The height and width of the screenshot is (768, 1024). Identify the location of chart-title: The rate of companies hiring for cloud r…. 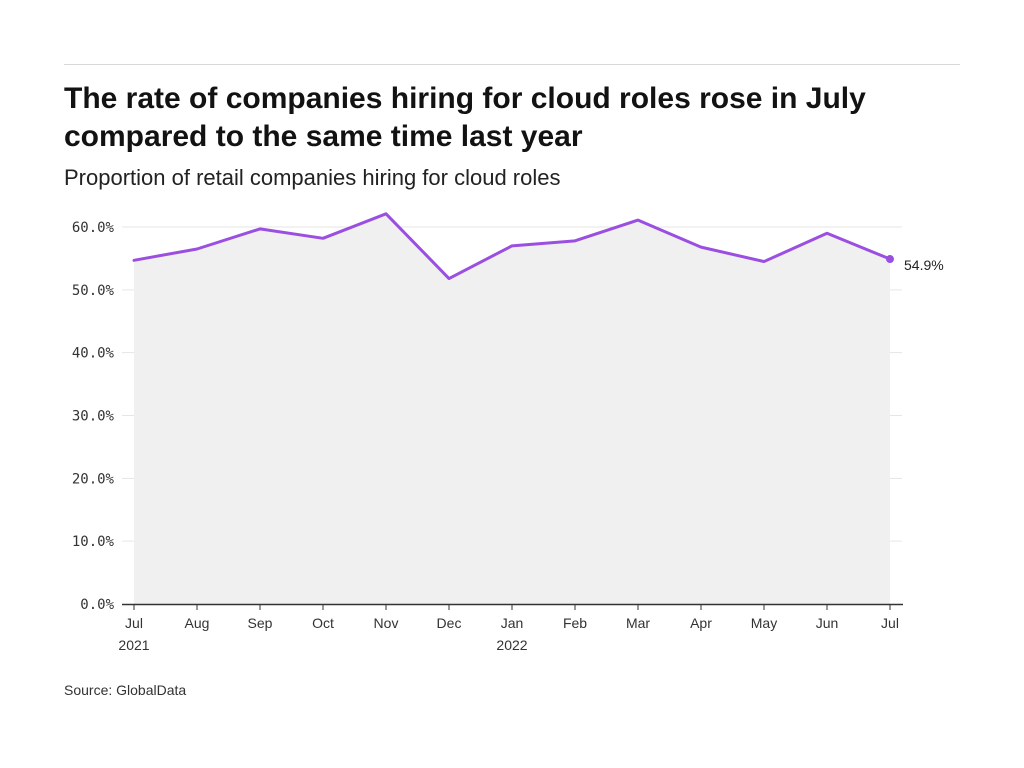
(465, 117).